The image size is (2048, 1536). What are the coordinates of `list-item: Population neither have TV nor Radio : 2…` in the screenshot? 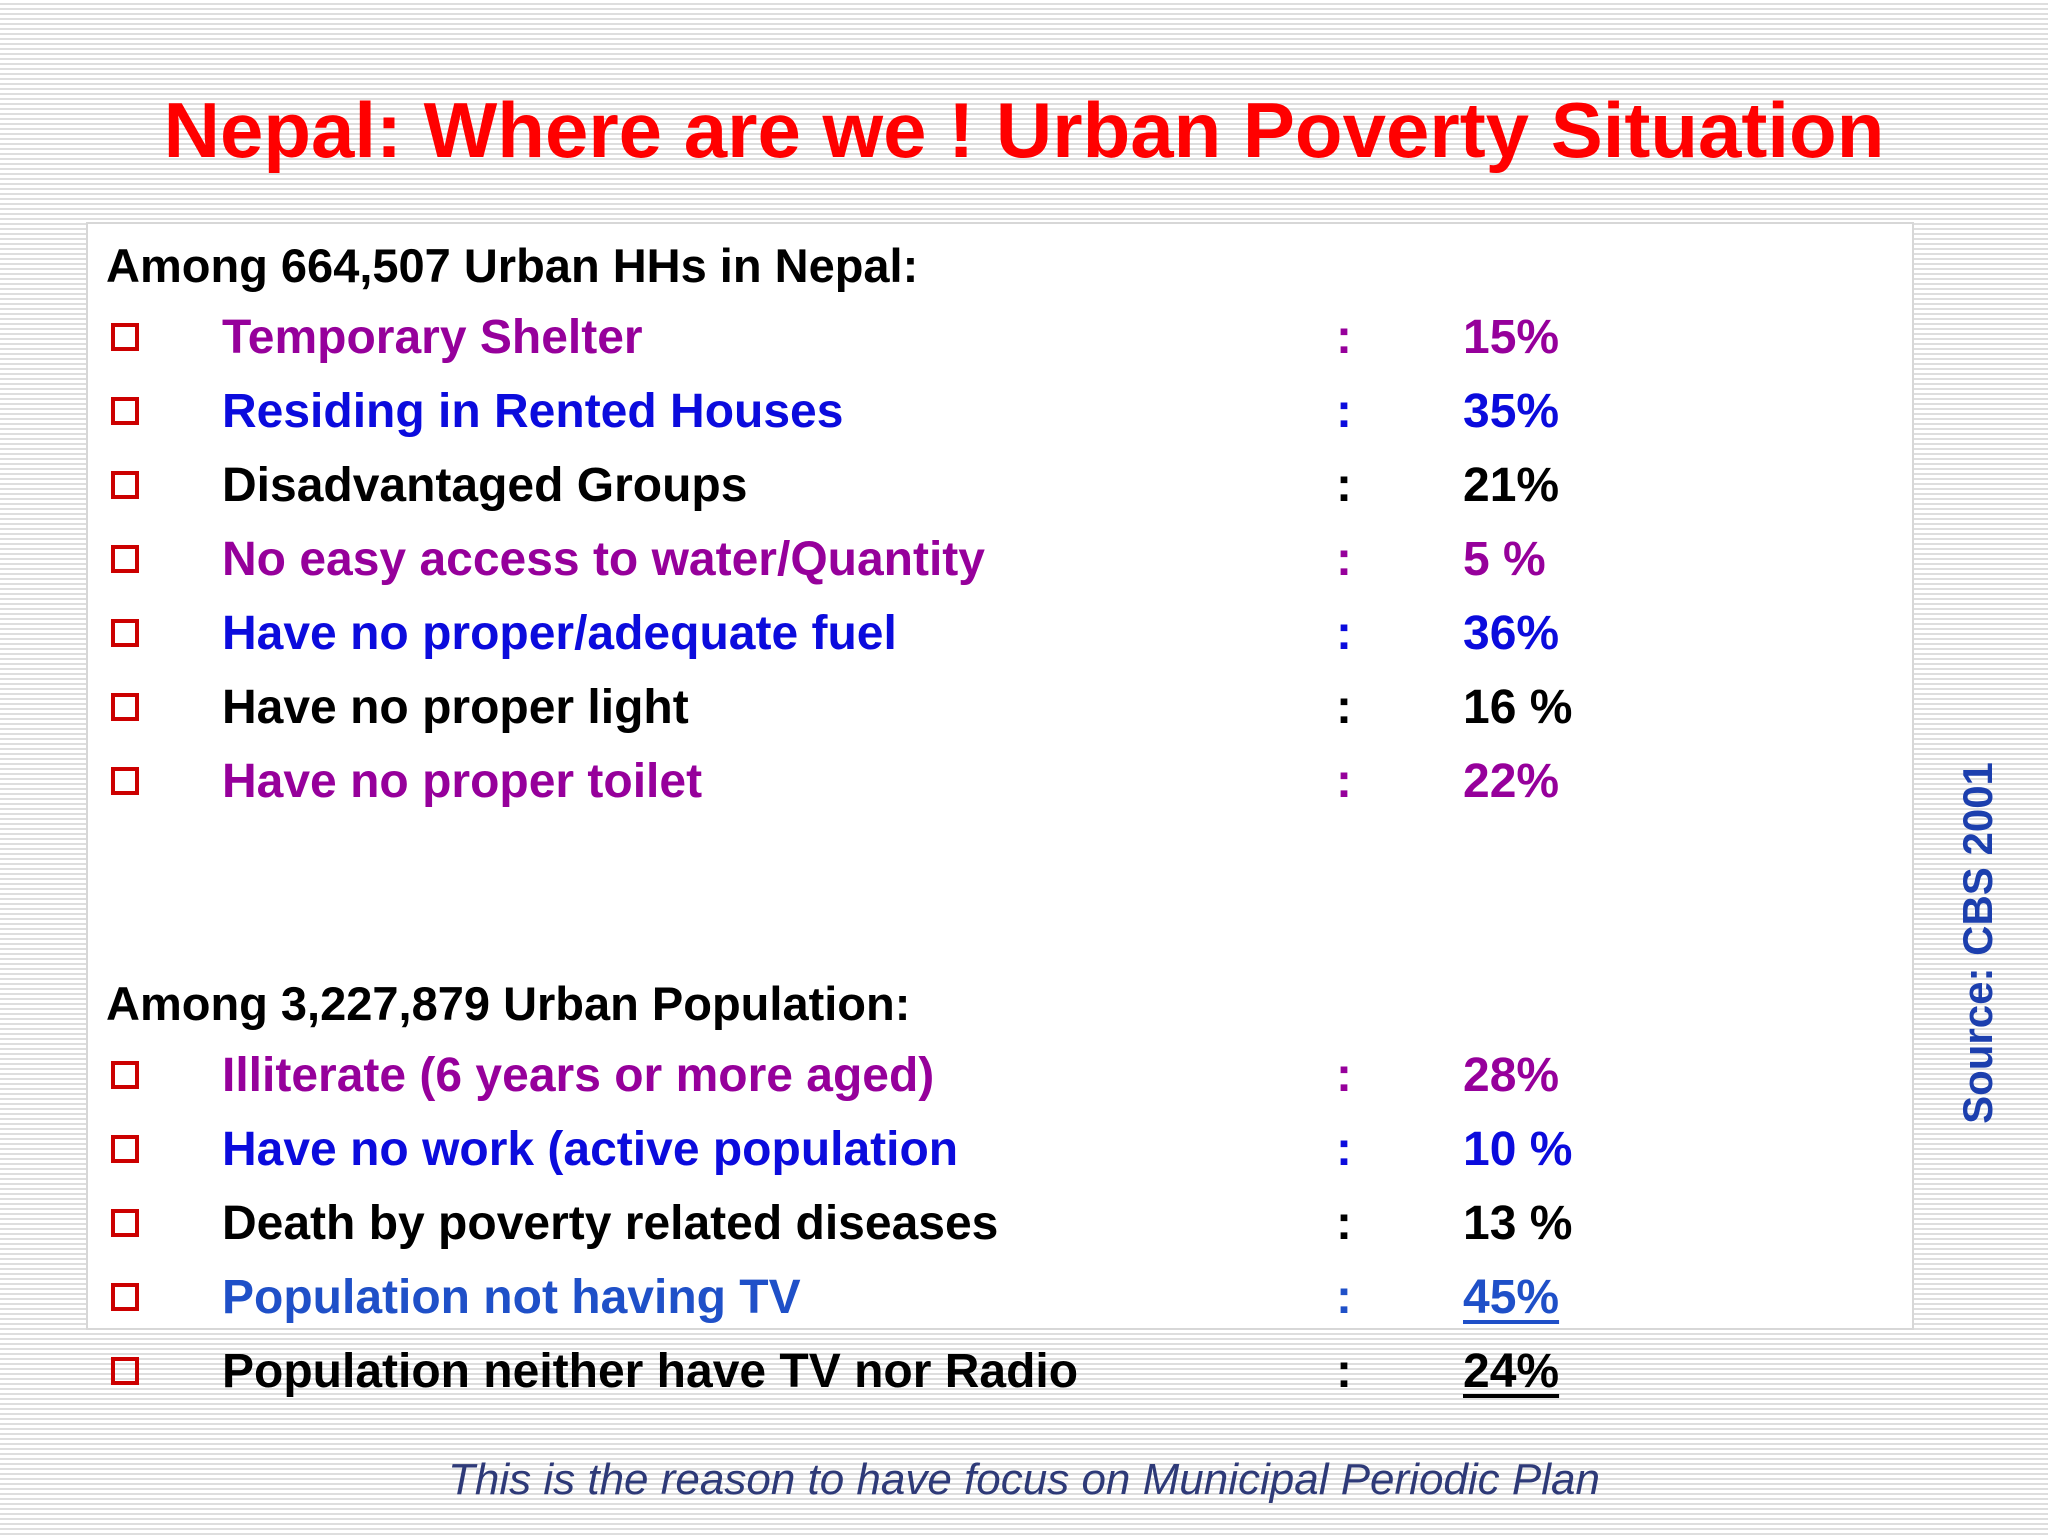 It's located at (1024, 1372).